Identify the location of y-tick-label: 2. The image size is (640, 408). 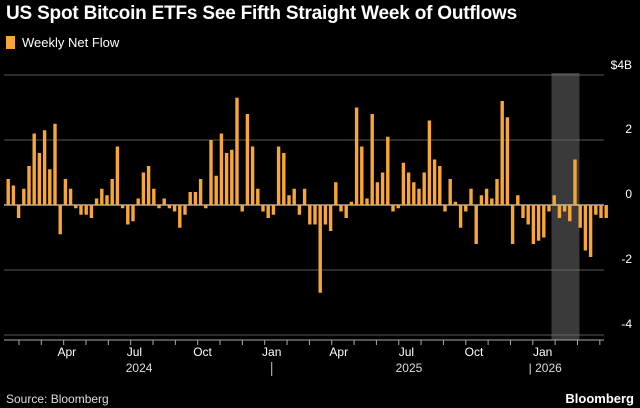
(628, 129).